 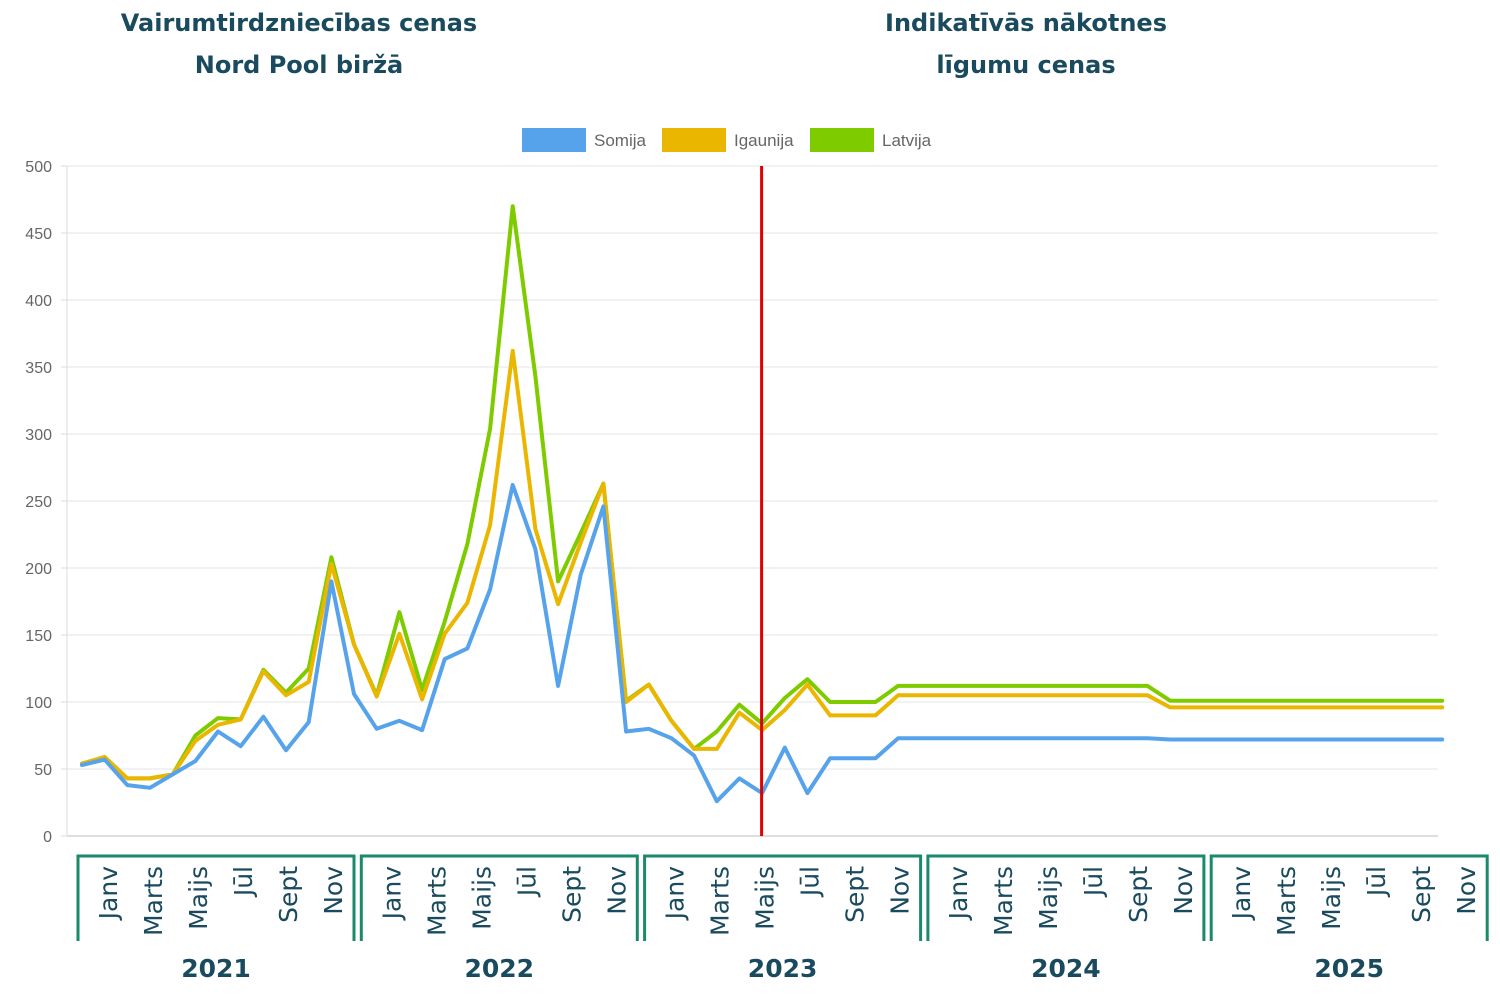 I want to click on month-label-2024-3: Maijs, so click(x=1048, y=898).